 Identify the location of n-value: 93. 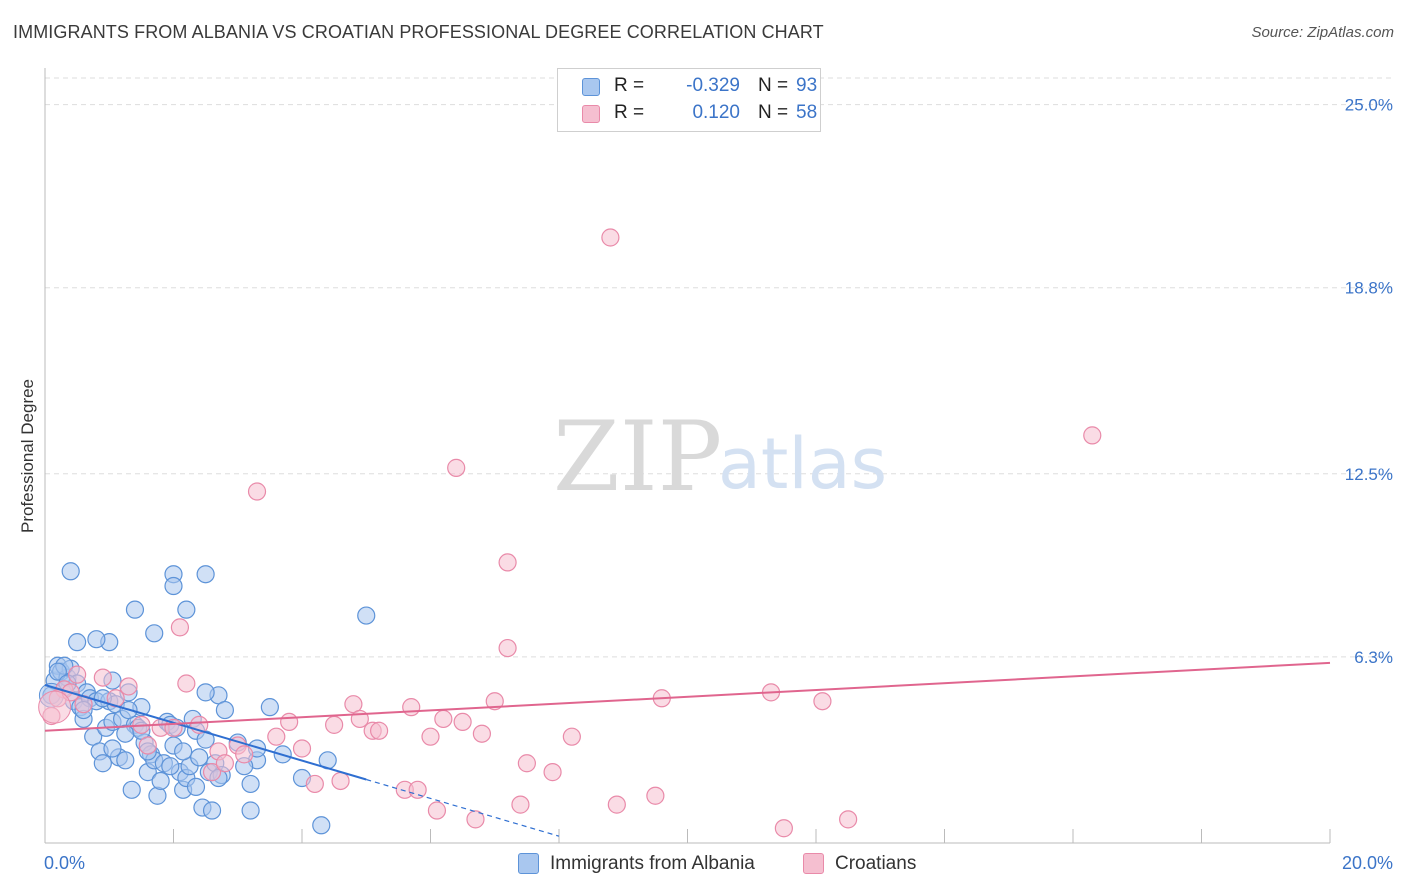
(807, 85).